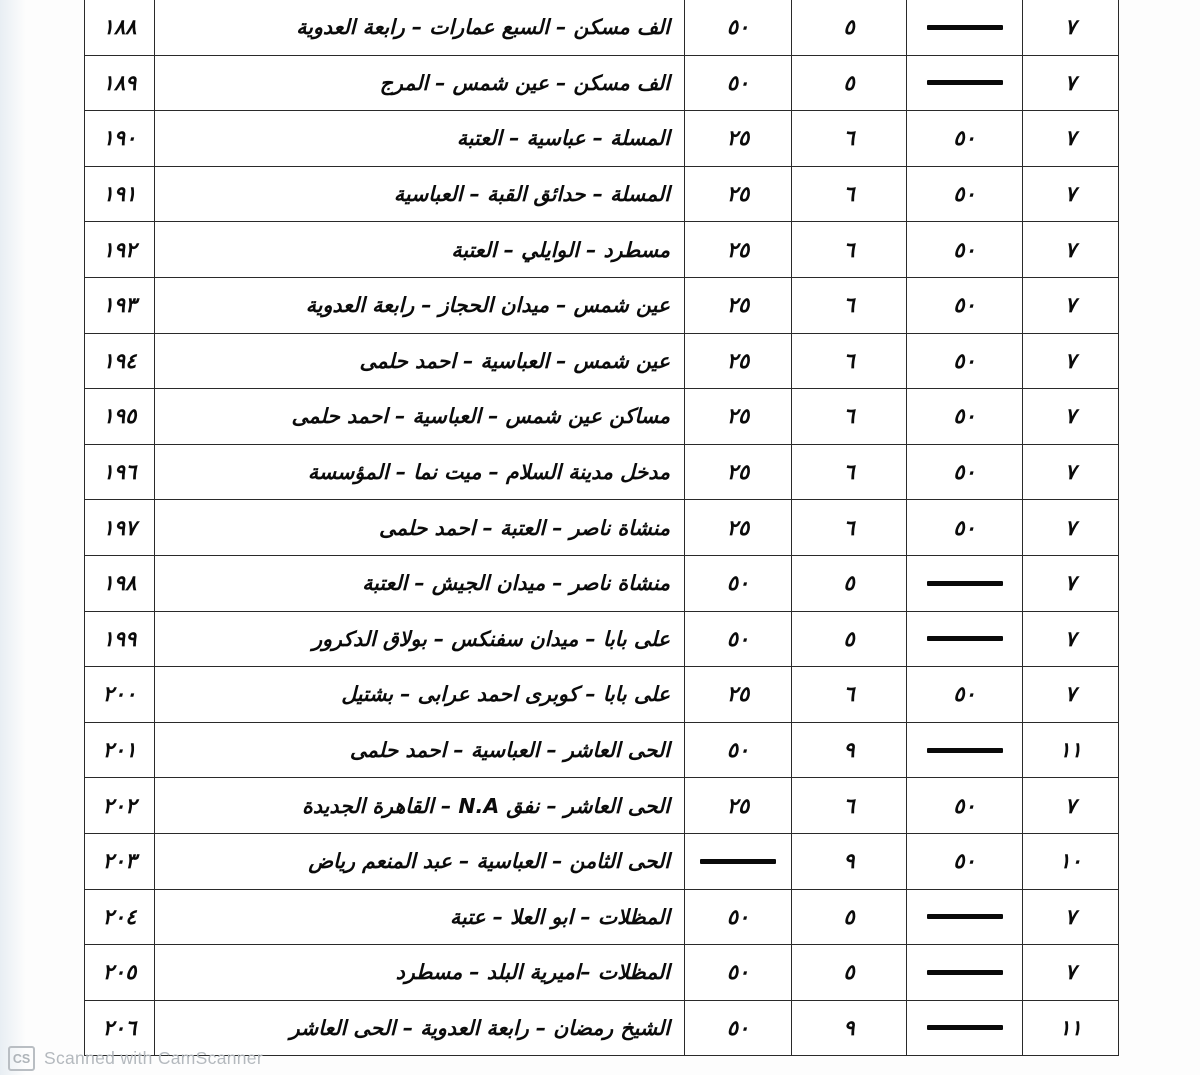 This screenshot has height=1075, width=1200. What do you see at coordinates (419, 138) in the screenshot?
I see `cell-route-description-column: المسلة – عباسية – العتبة` at bounding box center [419, 138].